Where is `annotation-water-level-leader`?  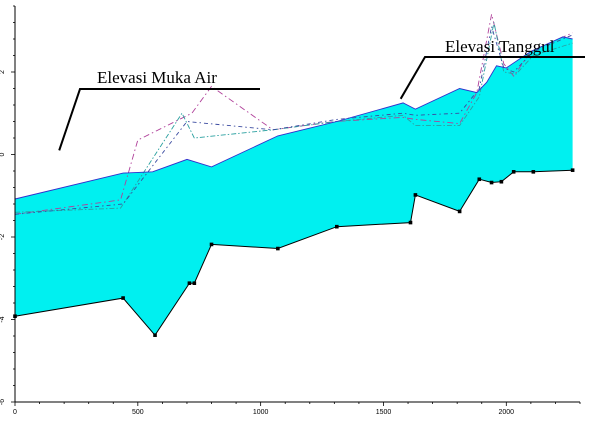
annotation-water-level-leader is located at coordinates (159, 119).